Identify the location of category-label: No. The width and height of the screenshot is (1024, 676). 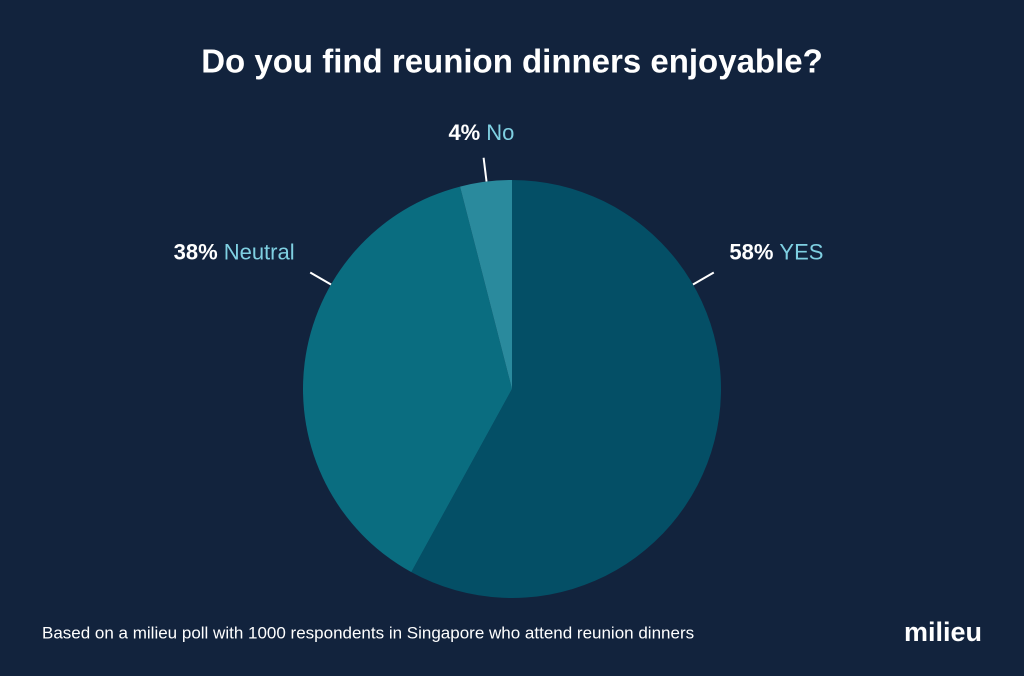
(500, 132).